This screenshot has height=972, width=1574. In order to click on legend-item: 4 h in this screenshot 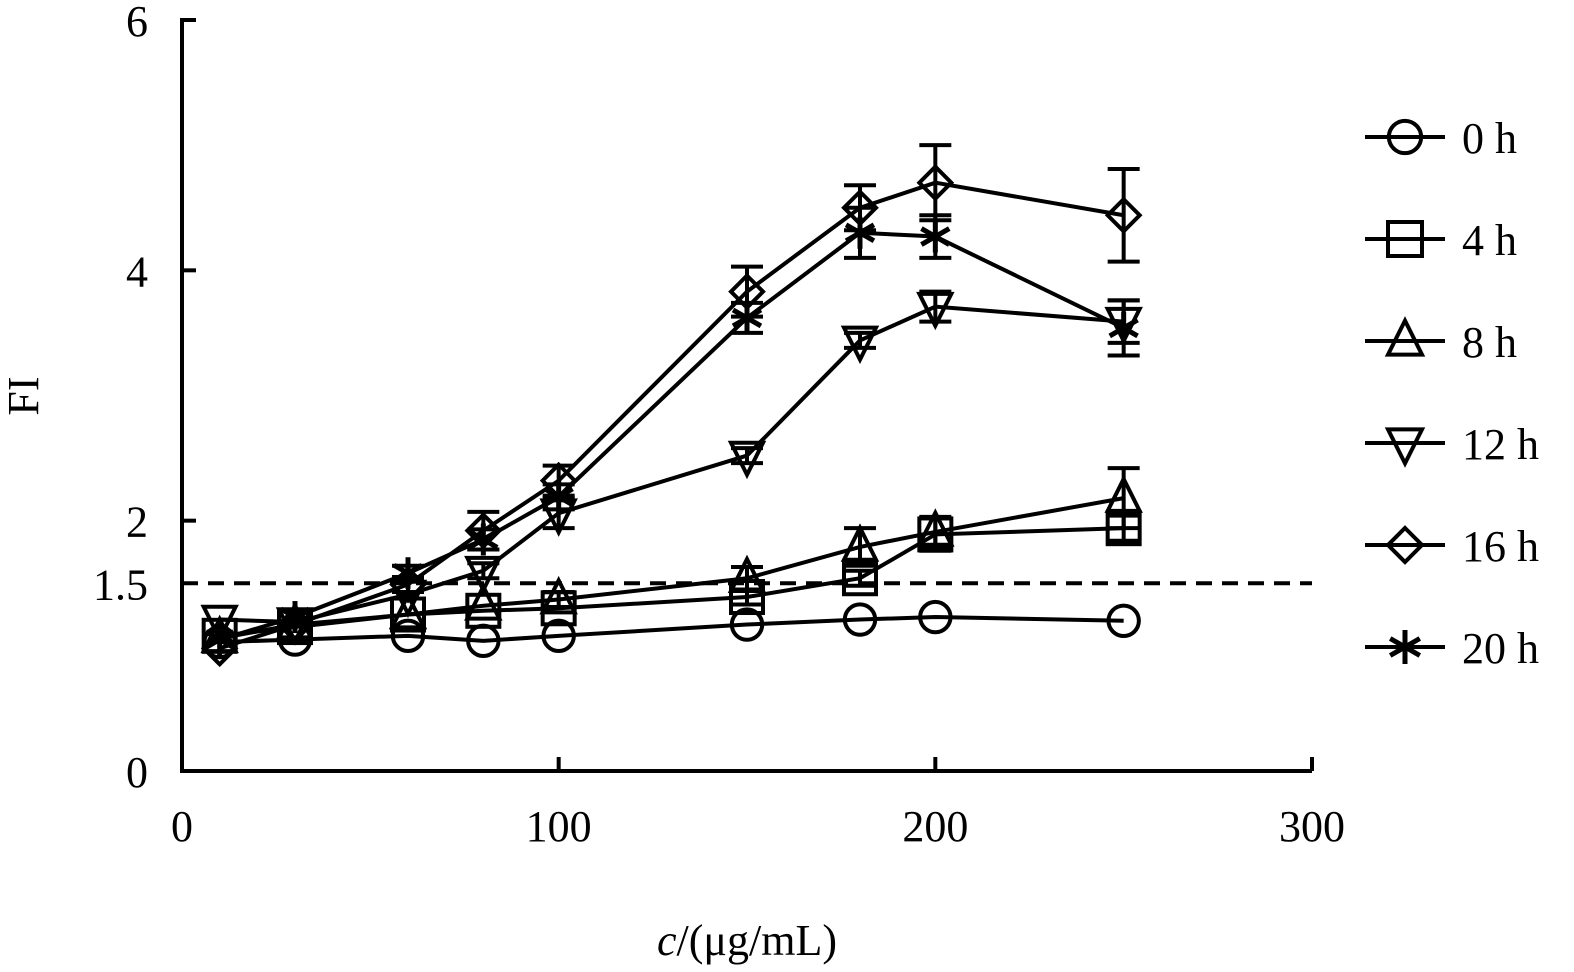, I will do `click(1441, 240)`.